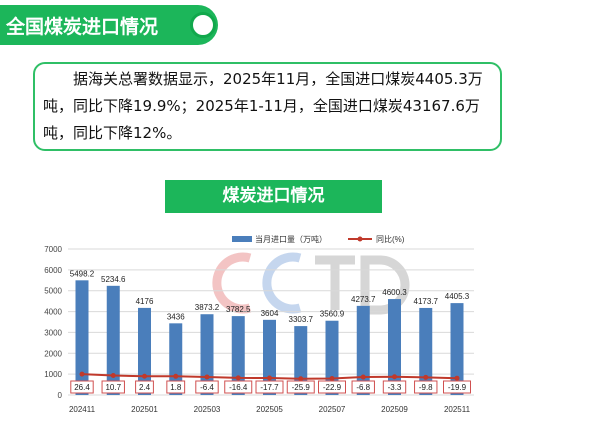 Image resolution: width=600 pixels, height=422 pixels. What do you see at coordinates (53, 291) in the screenshot?
I see `y-tick-label: 5000` at bounding box center [53, 291].